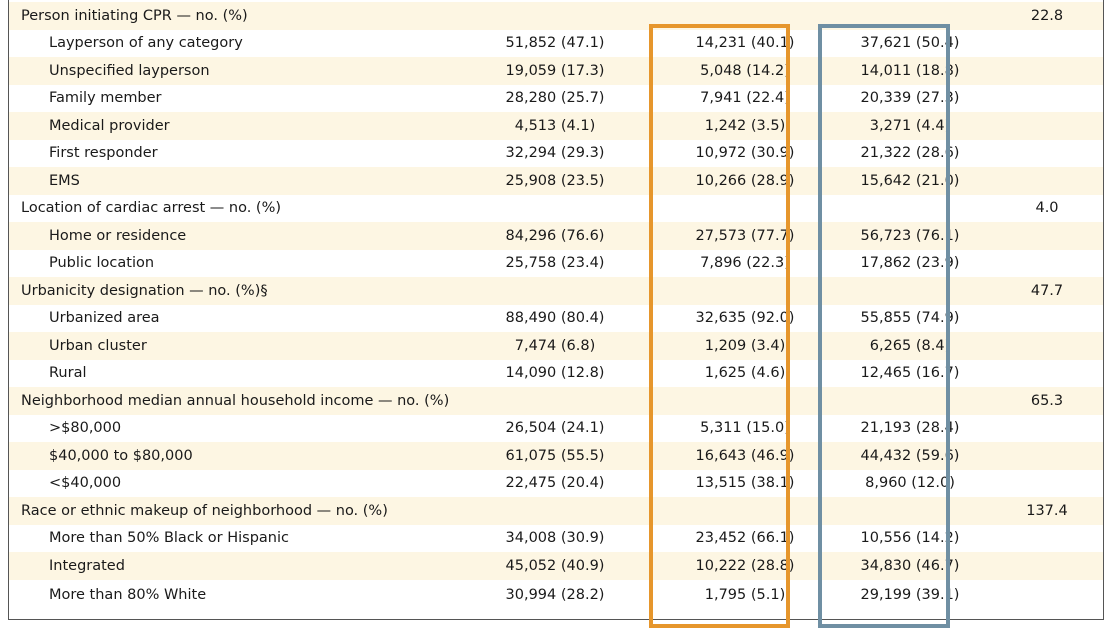 Image resolution: width=1114 pixels, height=628 pixels. Describe the element at coordinates (109, 125) in the screenshot. I see `row-label: Medical provider` at that location.